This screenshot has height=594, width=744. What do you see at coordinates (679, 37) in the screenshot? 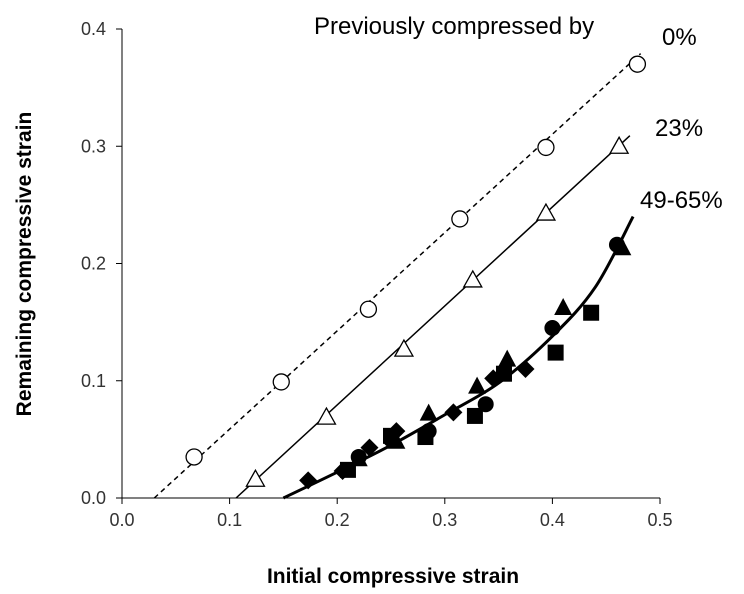
I see `annotation-0-percent: 0%` at bounding box center [679, 37].